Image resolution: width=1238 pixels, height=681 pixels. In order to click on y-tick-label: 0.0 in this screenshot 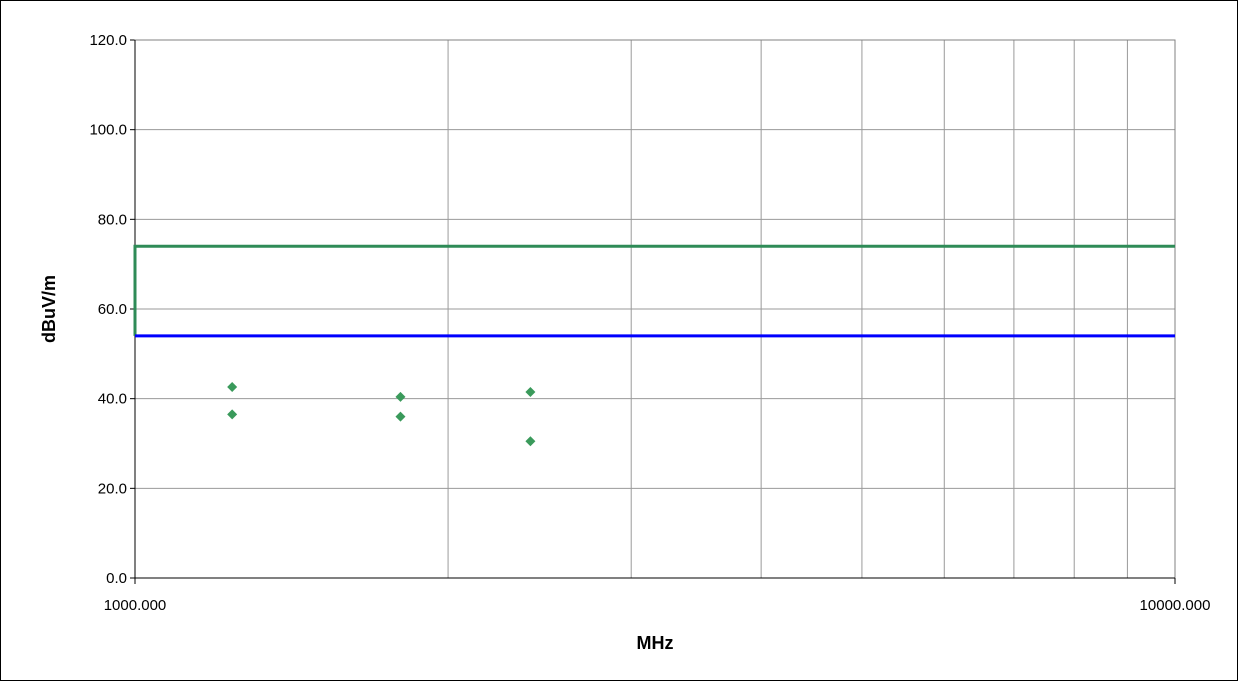, I will do `click(116, 578)`.